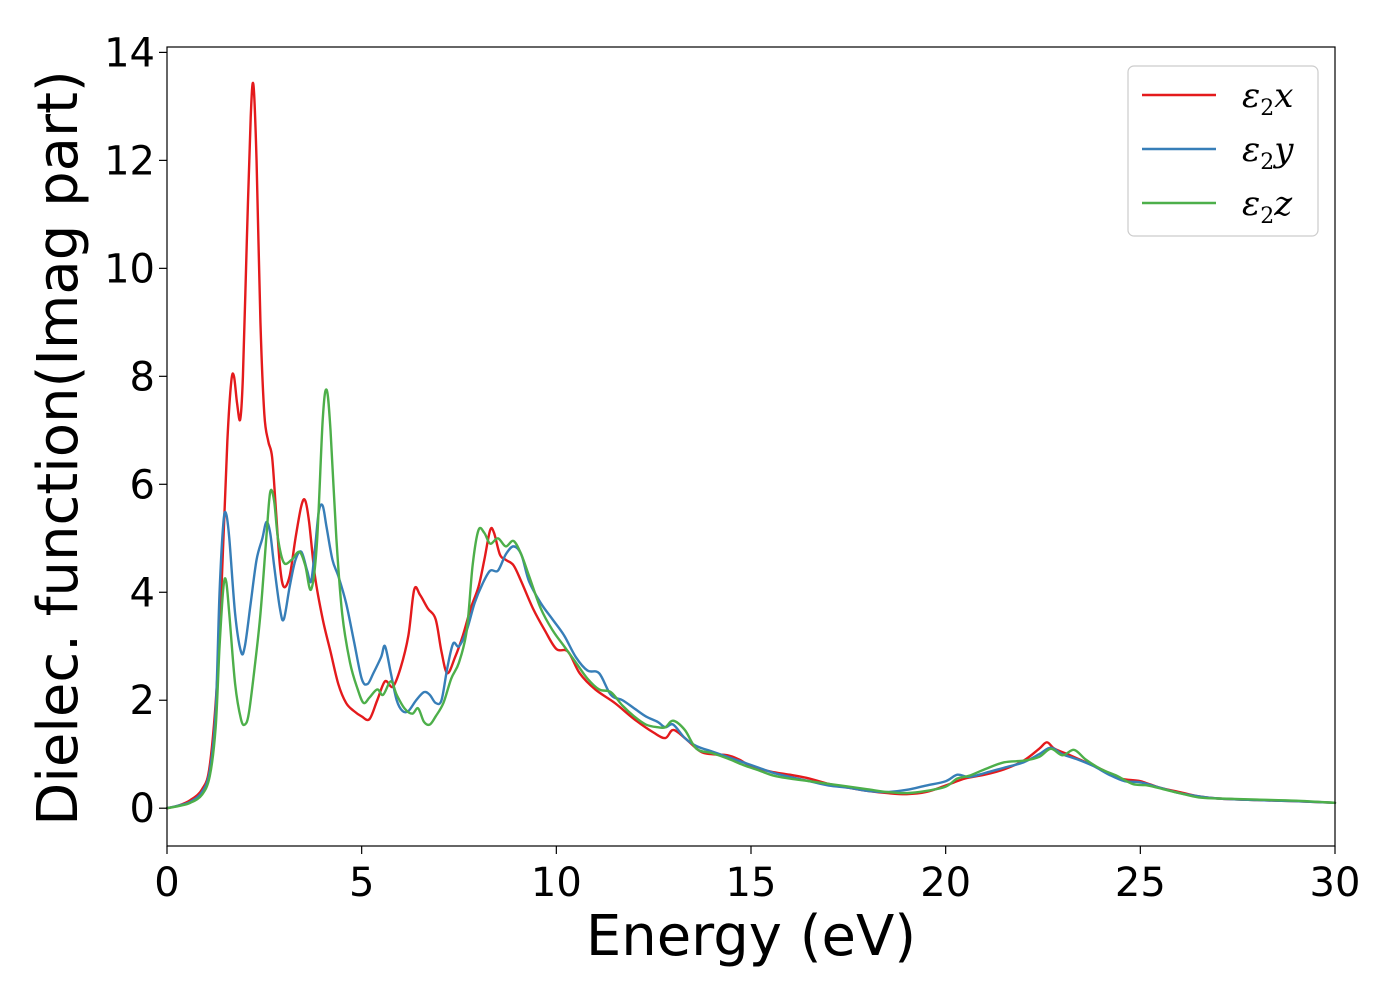  I want to click on y-tick-label: 10, so click(129, 269).